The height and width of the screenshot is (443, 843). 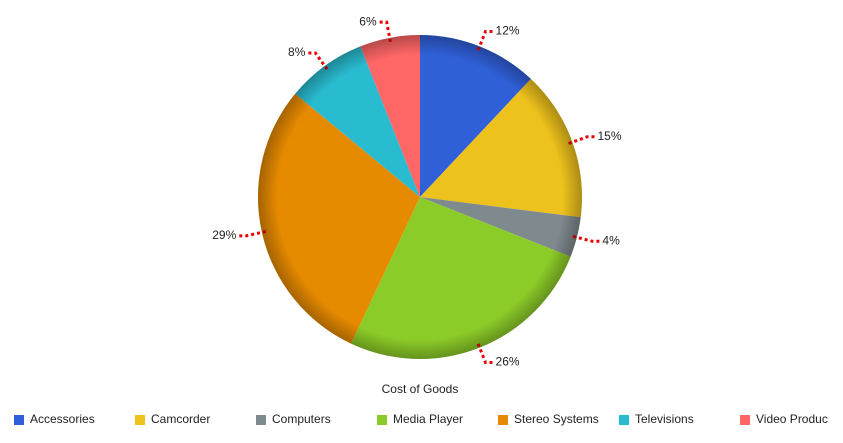 What do you see at coordinates (180, 419) in the screenshot?
I see `legend-label: Camcorder` at bounding box center [180, 419].